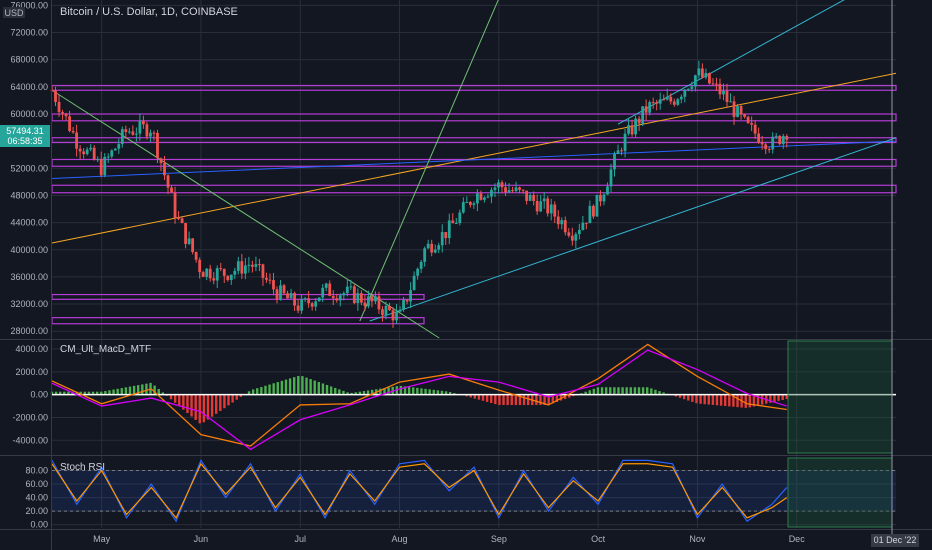 The width and height of the screenshot is (932, 550). What do you see at coordinates (31, 349) in the screenshot?
I see `macd-y-tick-label: 4000.00` at bounding box center [31, 349].